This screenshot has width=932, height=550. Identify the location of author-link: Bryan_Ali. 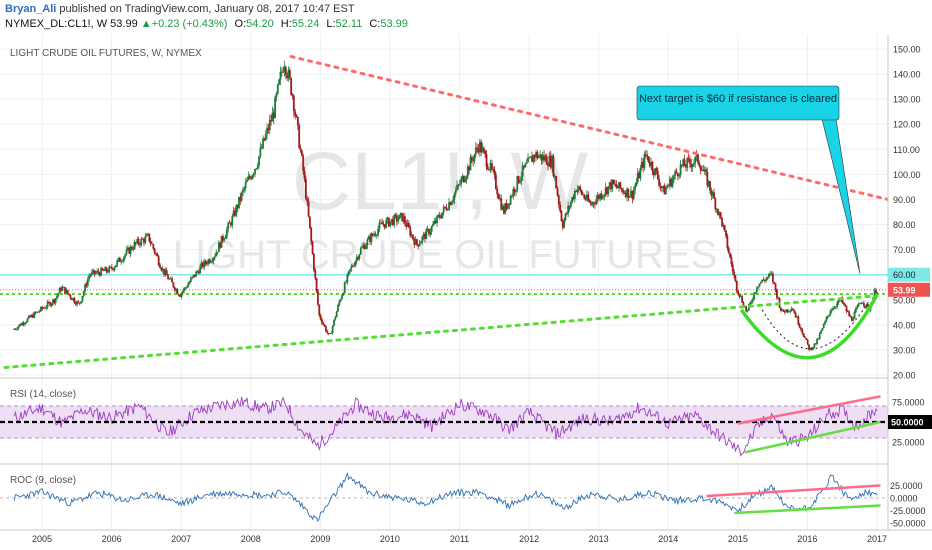
(31, 9).